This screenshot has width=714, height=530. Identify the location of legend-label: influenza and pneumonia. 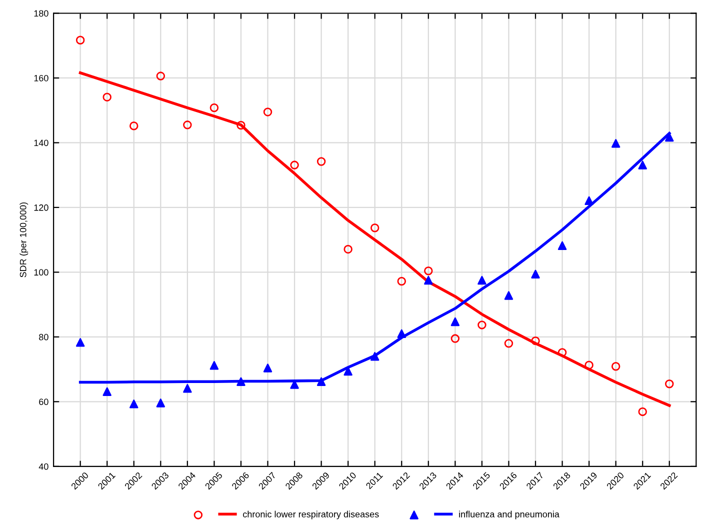
(509, 515).